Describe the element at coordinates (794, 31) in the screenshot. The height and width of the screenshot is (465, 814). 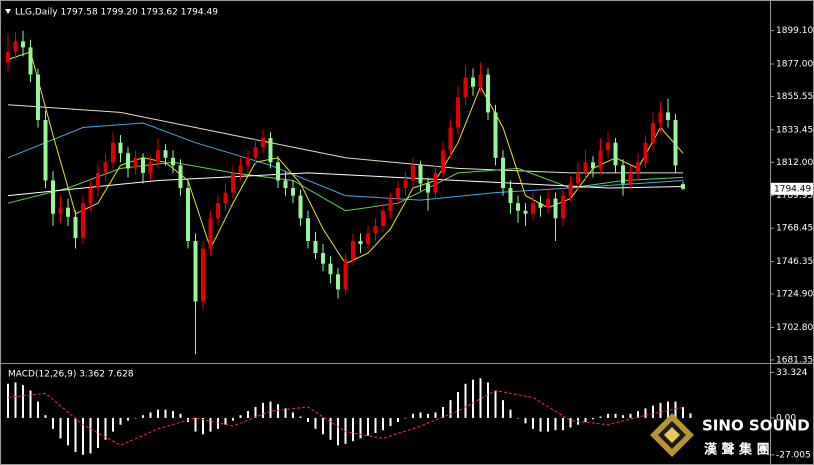
I see `y-tick-label: 1899.10` at that location.